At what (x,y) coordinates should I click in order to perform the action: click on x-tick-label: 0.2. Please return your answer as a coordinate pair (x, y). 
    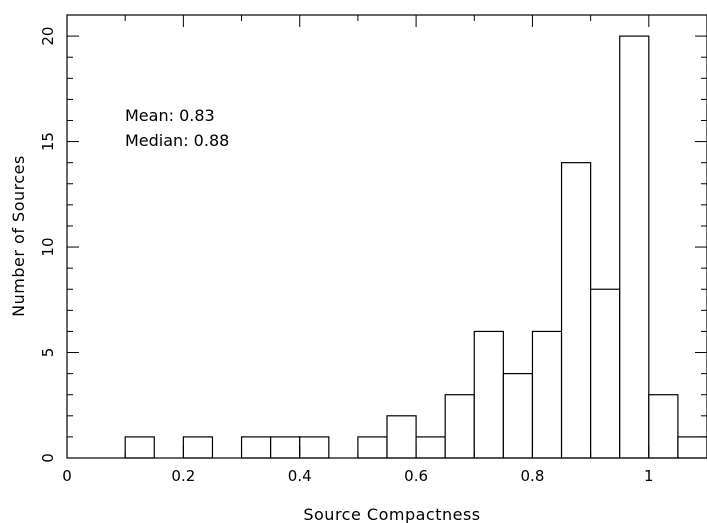
    Looking at the image, I should click on (183, 476).